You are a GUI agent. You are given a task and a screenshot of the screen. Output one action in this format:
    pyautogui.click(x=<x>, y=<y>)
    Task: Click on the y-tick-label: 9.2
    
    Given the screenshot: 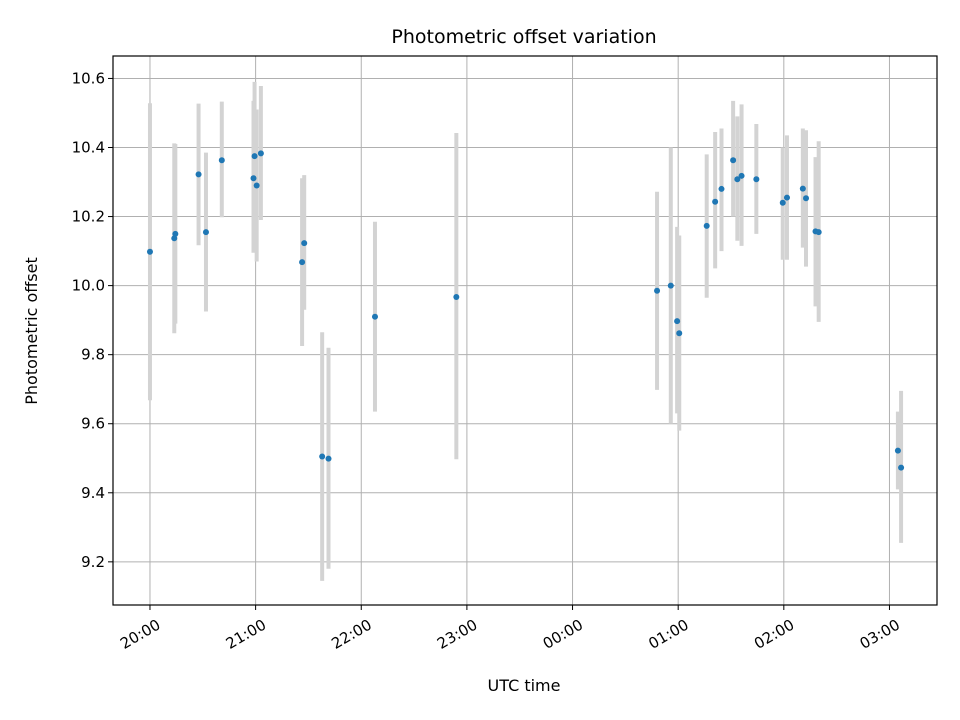 What is the action you would take?
    pyautogui.click(x=93, y=562)
    